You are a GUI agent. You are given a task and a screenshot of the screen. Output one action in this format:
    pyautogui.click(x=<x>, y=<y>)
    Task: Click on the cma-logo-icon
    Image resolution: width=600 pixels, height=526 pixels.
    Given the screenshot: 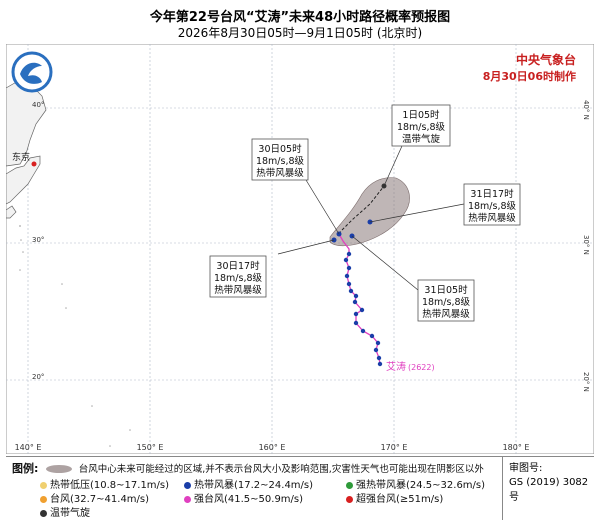 What is the action you would take?
    pyautogui.click(x=32, y=72)
    